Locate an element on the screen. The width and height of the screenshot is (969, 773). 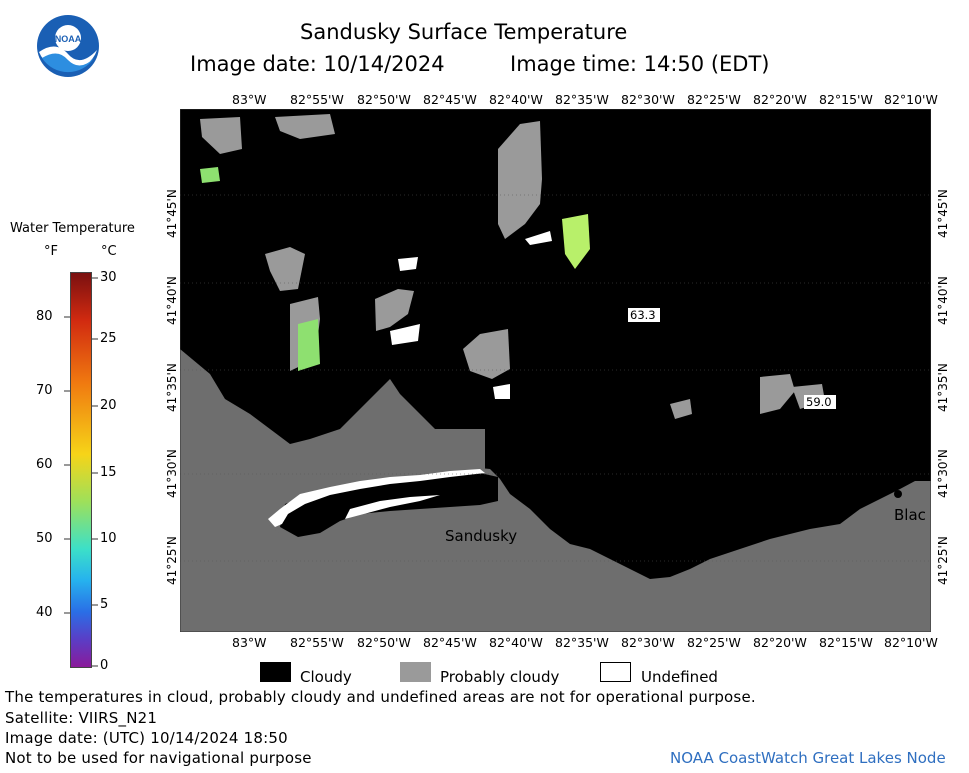
f-tick: 70 is located at coordinates (44, 390).